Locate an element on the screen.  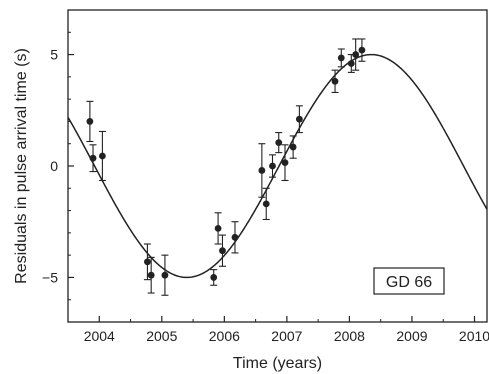
annotation-label: GD 66 is located at coordinates (409, 282).